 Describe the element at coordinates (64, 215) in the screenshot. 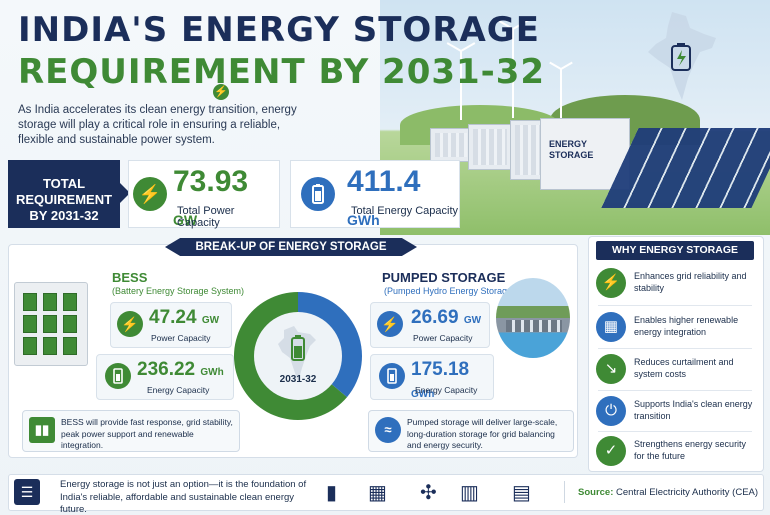

I see `total-label-line3: BY 2031-32` at that location.